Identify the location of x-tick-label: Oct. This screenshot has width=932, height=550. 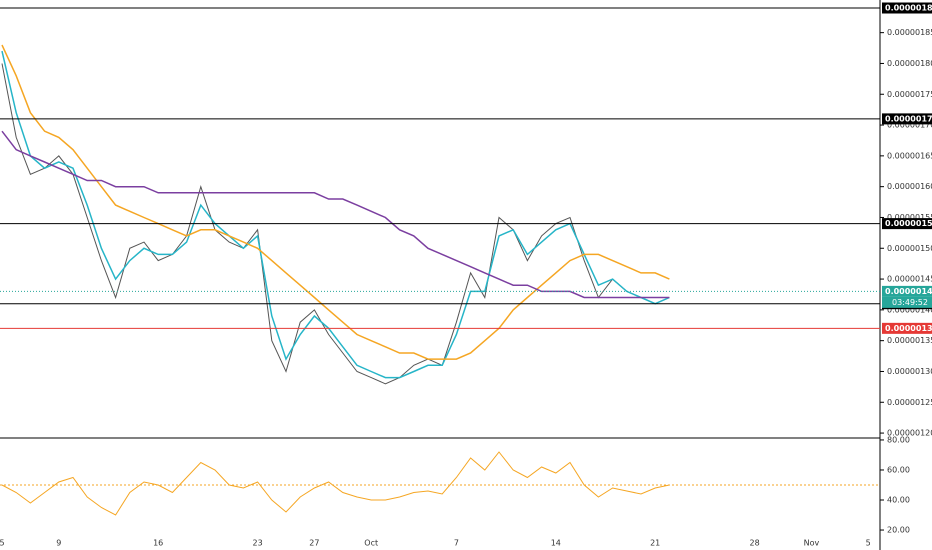
(371, 543).